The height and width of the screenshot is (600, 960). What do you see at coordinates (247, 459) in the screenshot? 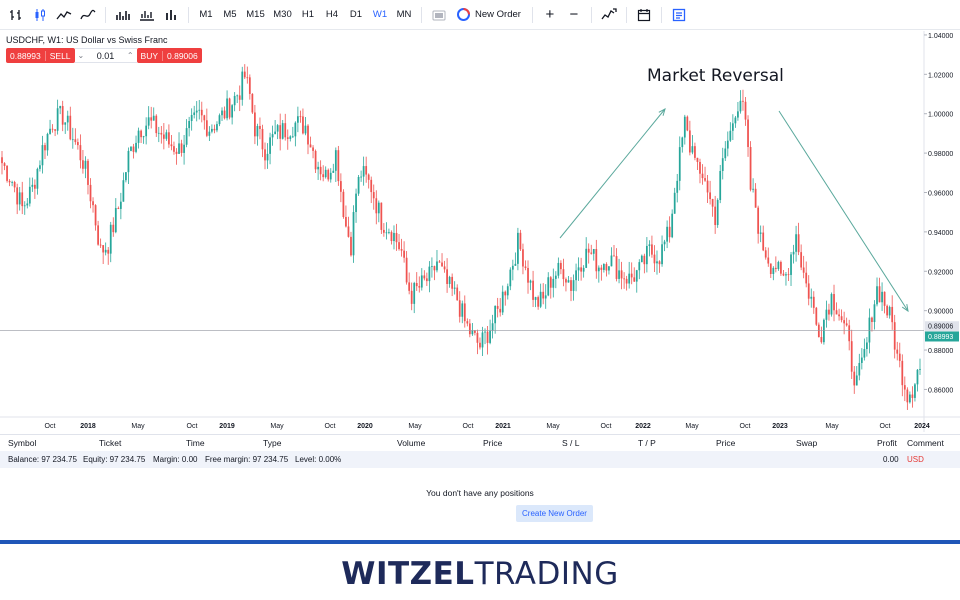
I see `free-margin-value: Free margin: 97 234.75` at bounding box center [247, 459].